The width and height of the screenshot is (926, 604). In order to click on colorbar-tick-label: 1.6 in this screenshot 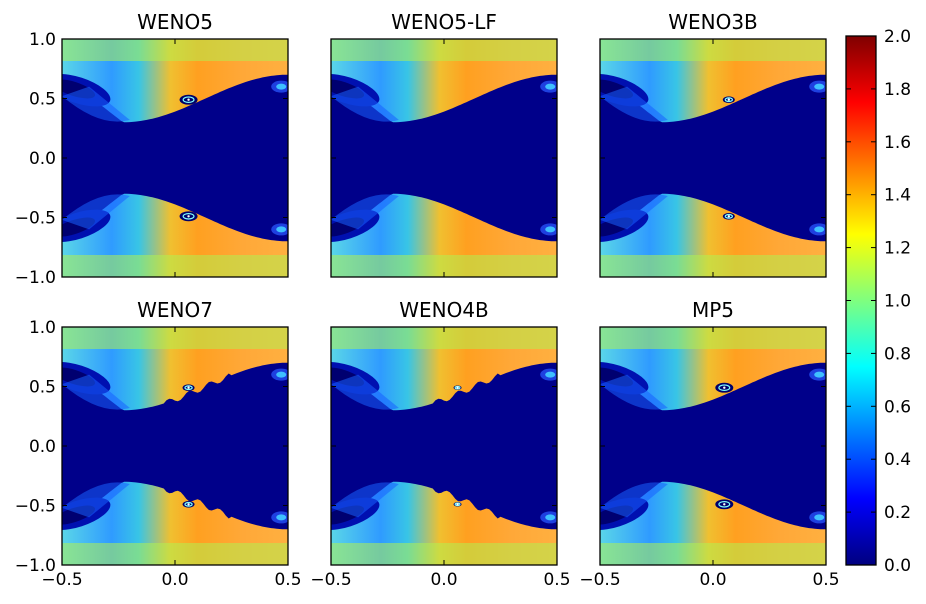, I will do `click(897, 143)`.